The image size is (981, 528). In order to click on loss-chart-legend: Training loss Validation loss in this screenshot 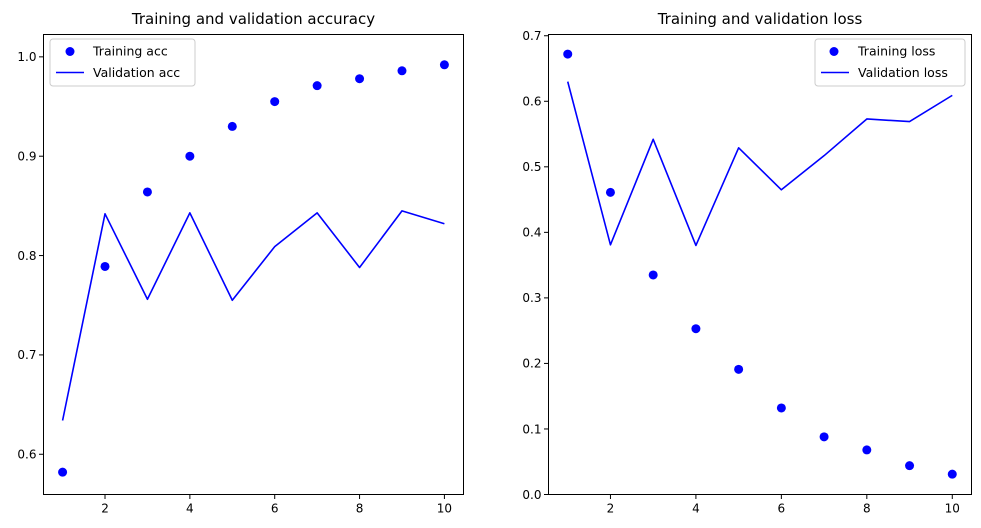, I will do `click(890, 62)`.